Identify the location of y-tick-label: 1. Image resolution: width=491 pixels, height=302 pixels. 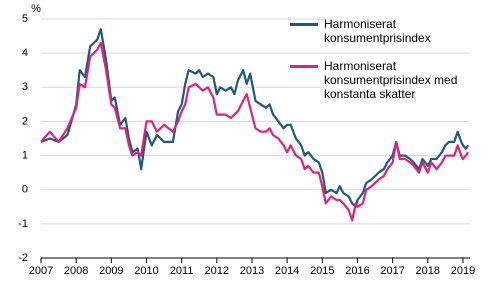
(25, 155).